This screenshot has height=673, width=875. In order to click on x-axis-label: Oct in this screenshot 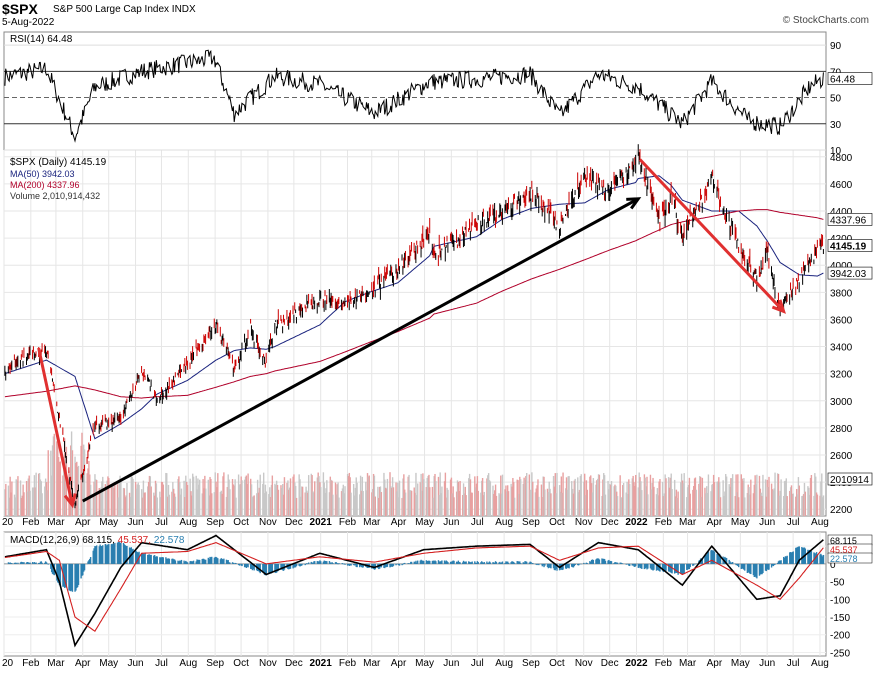, I will do `click(557, 522)`.